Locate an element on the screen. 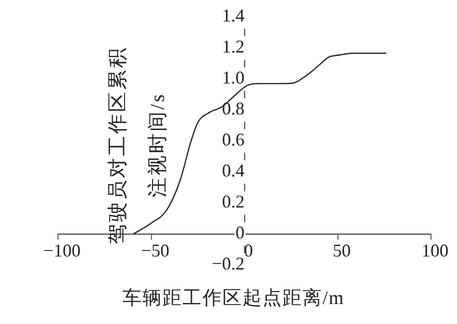 The image size is (457, 324). y-tick-label: 0.8 is located at coordinates (233, 108).